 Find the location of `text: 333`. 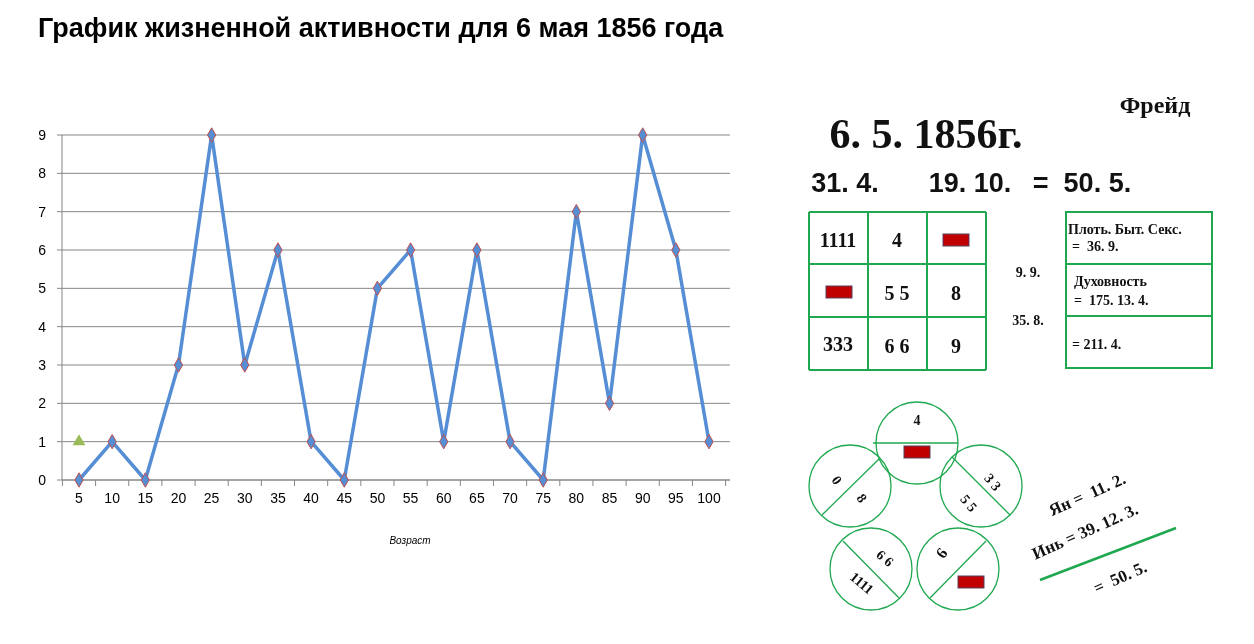

text: 333 is located at coordinates (838, 344).